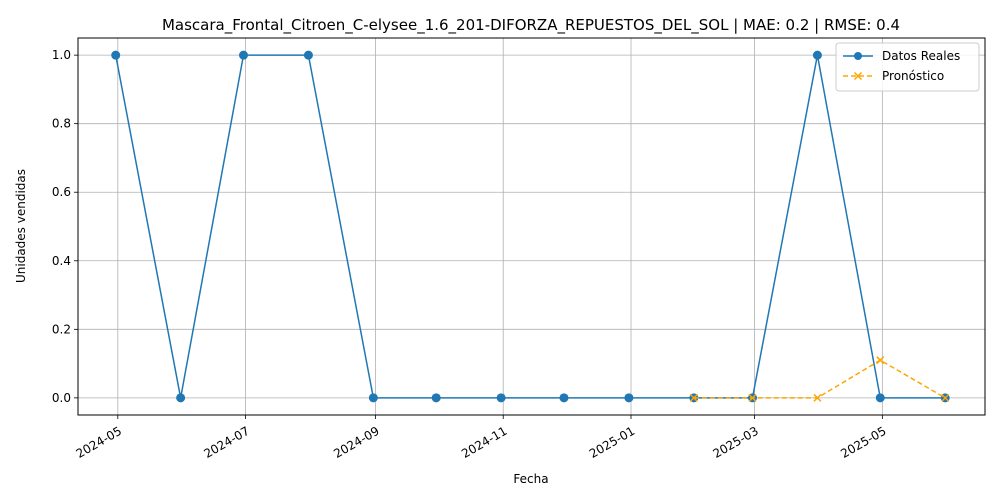  What do you see at coordinates (61, 261) in the screenshot?
I see `y-tick-label: 0.4` at bounding box center [61, 261].